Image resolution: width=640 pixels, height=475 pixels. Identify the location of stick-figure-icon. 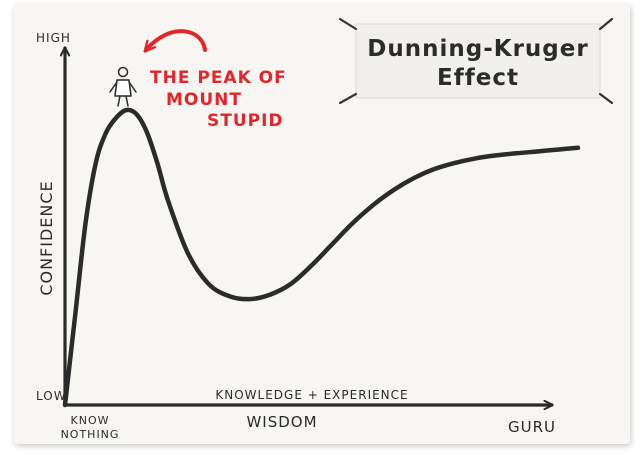
(123, 86).